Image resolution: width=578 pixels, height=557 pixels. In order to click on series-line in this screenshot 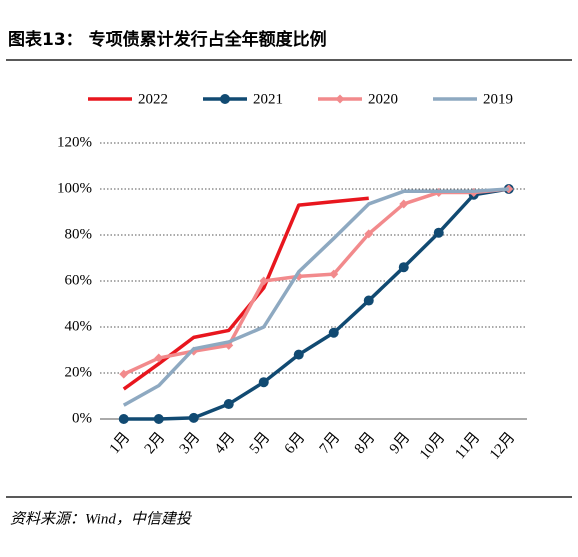, I will do `click(245, 293)`.